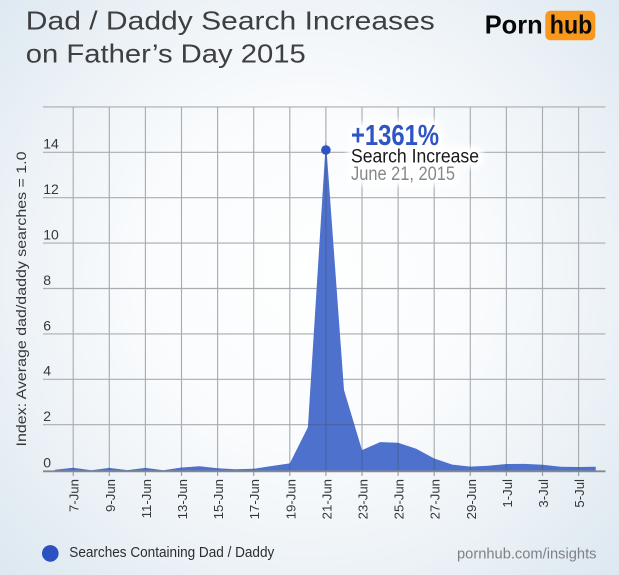  Describe the element at coordinates (571, 24) in the screenshot. I see `svg-text: hub` at that location.